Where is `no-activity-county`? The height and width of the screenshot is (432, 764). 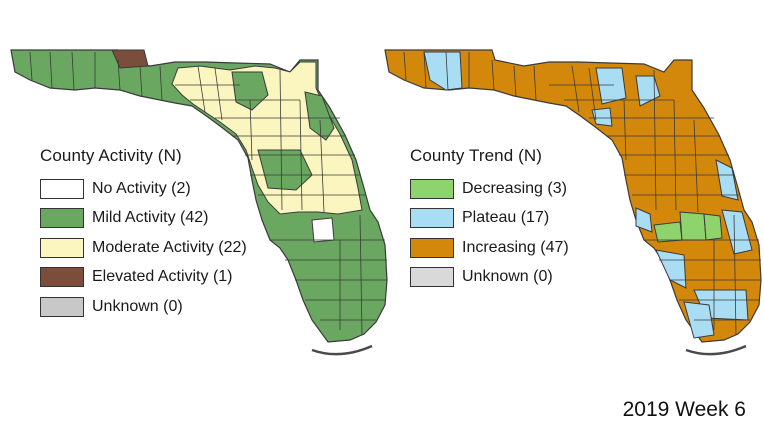 no-activity-county is located at coordinates (323, 230).